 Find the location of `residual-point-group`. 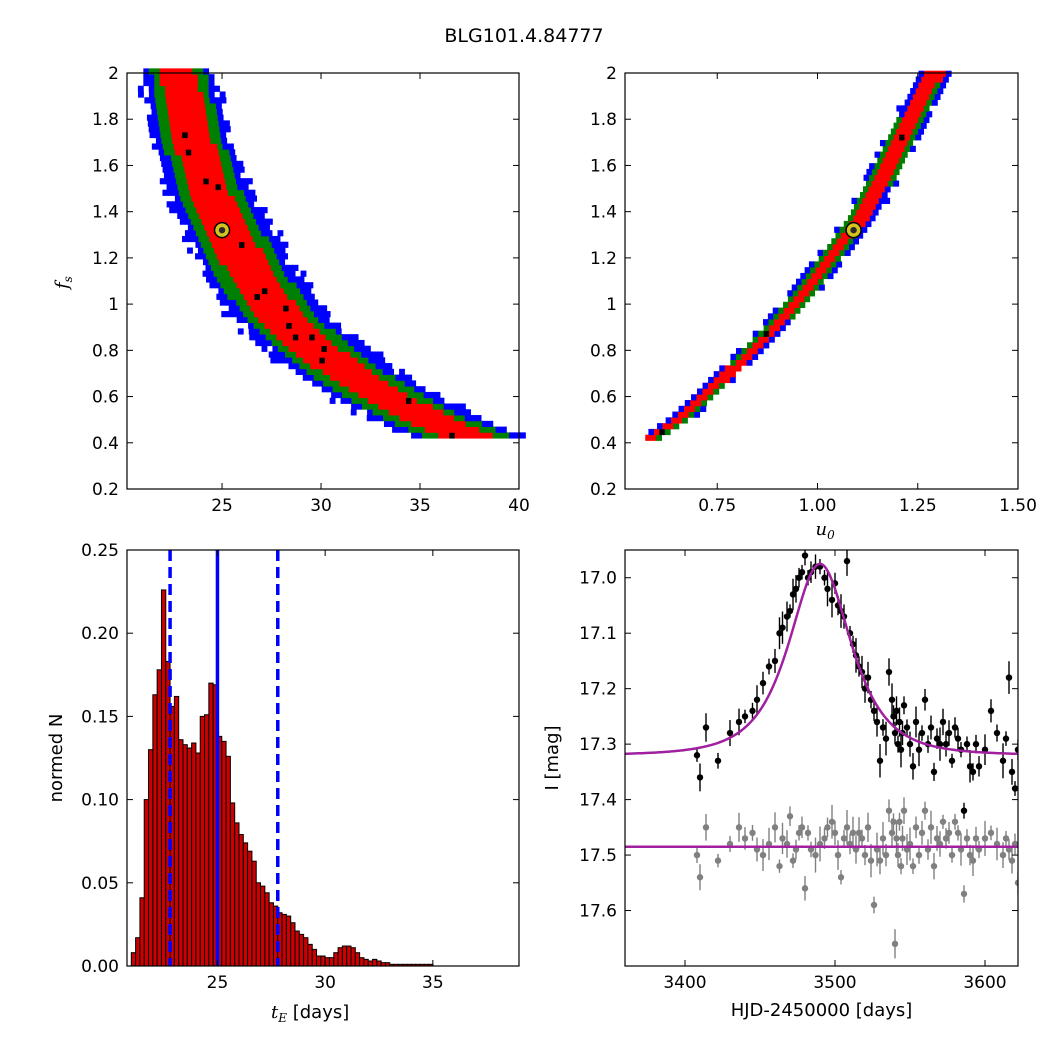

residual-point-group is located at coordinates (855, 878).